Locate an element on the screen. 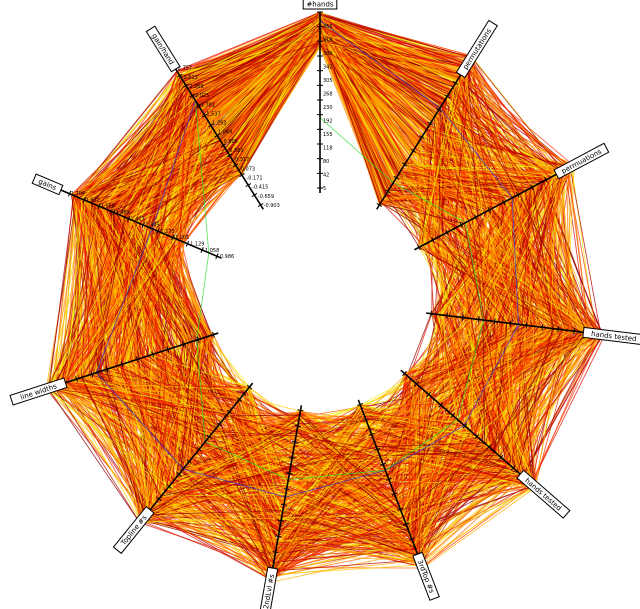  tick-label: 455 is located at coordinates (328, 27).